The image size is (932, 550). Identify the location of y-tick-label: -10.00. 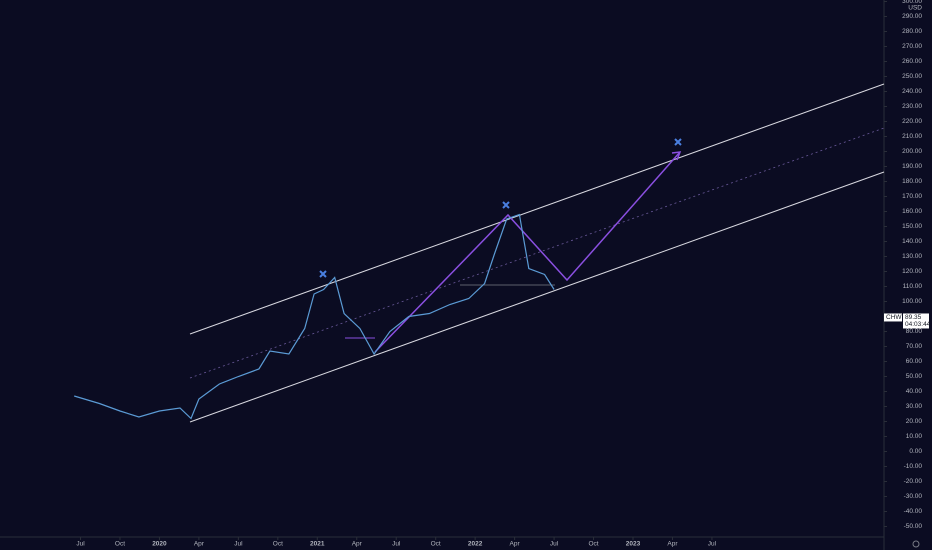
(913, 466).